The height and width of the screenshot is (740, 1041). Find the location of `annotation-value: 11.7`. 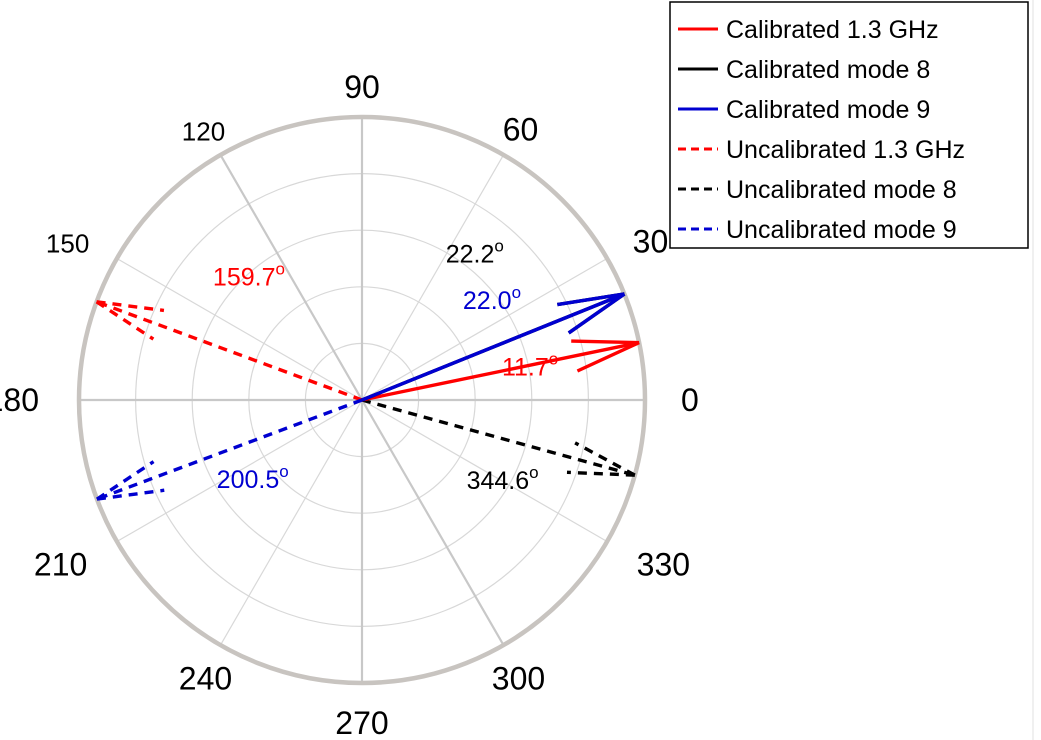

annotation-value: 11.7 is located at coordinates (525, 368).